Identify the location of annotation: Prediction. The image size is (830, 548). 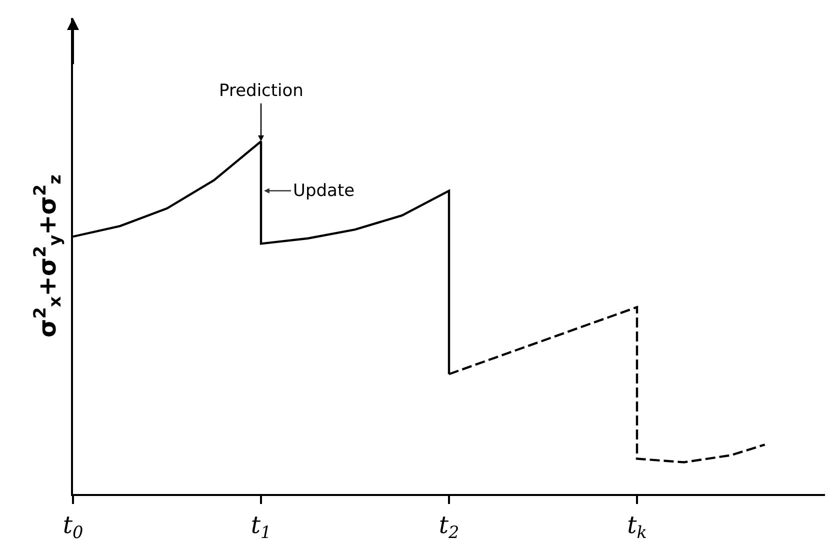
(261, 91).